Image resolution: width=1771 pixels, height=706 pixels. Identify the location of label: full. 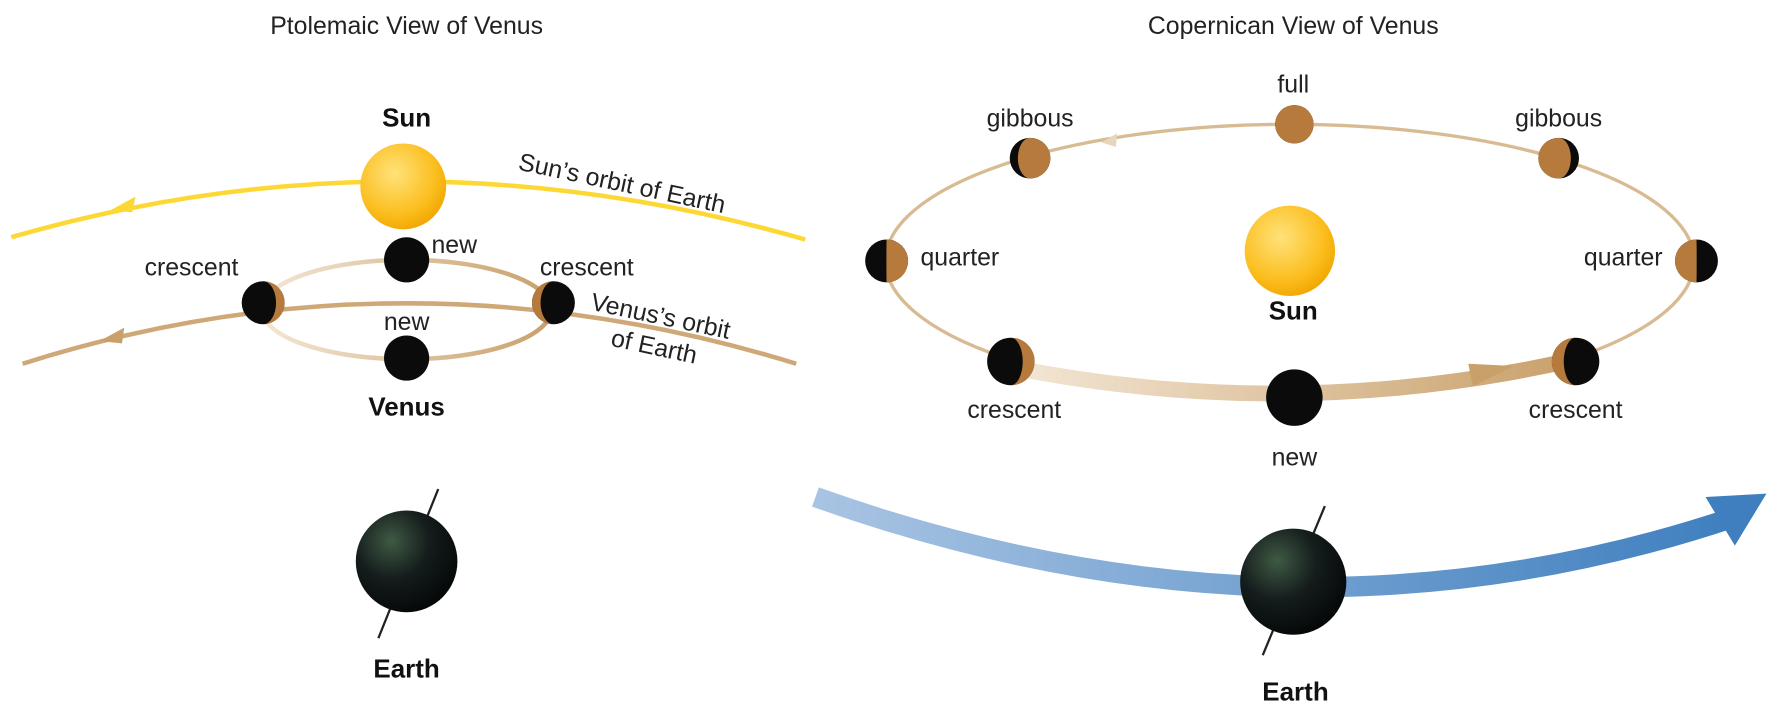
(1293, 85).